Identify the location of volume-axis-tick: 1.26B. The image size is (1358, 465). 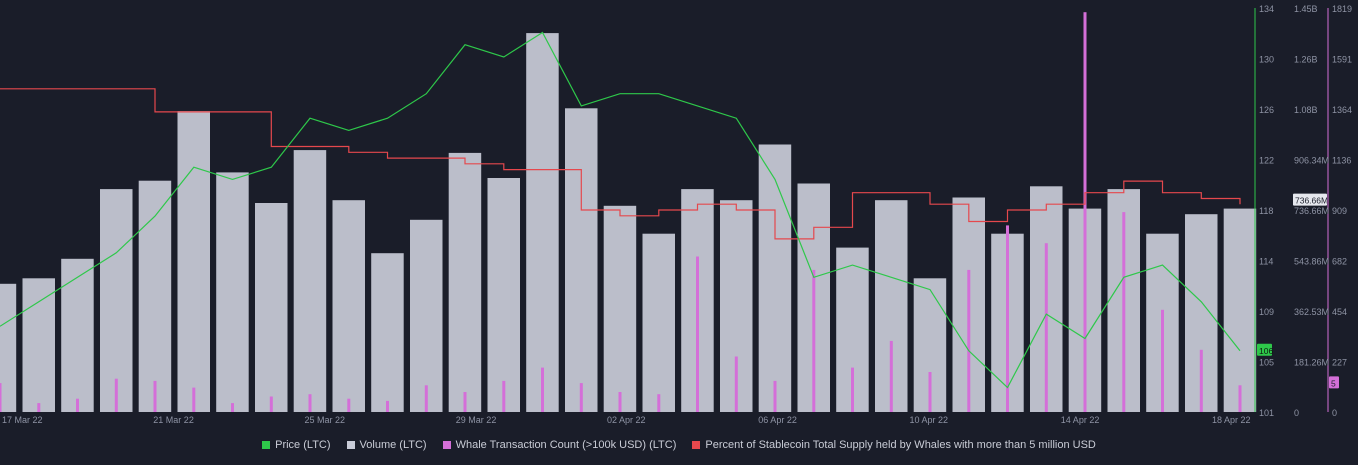
(1306, 60).